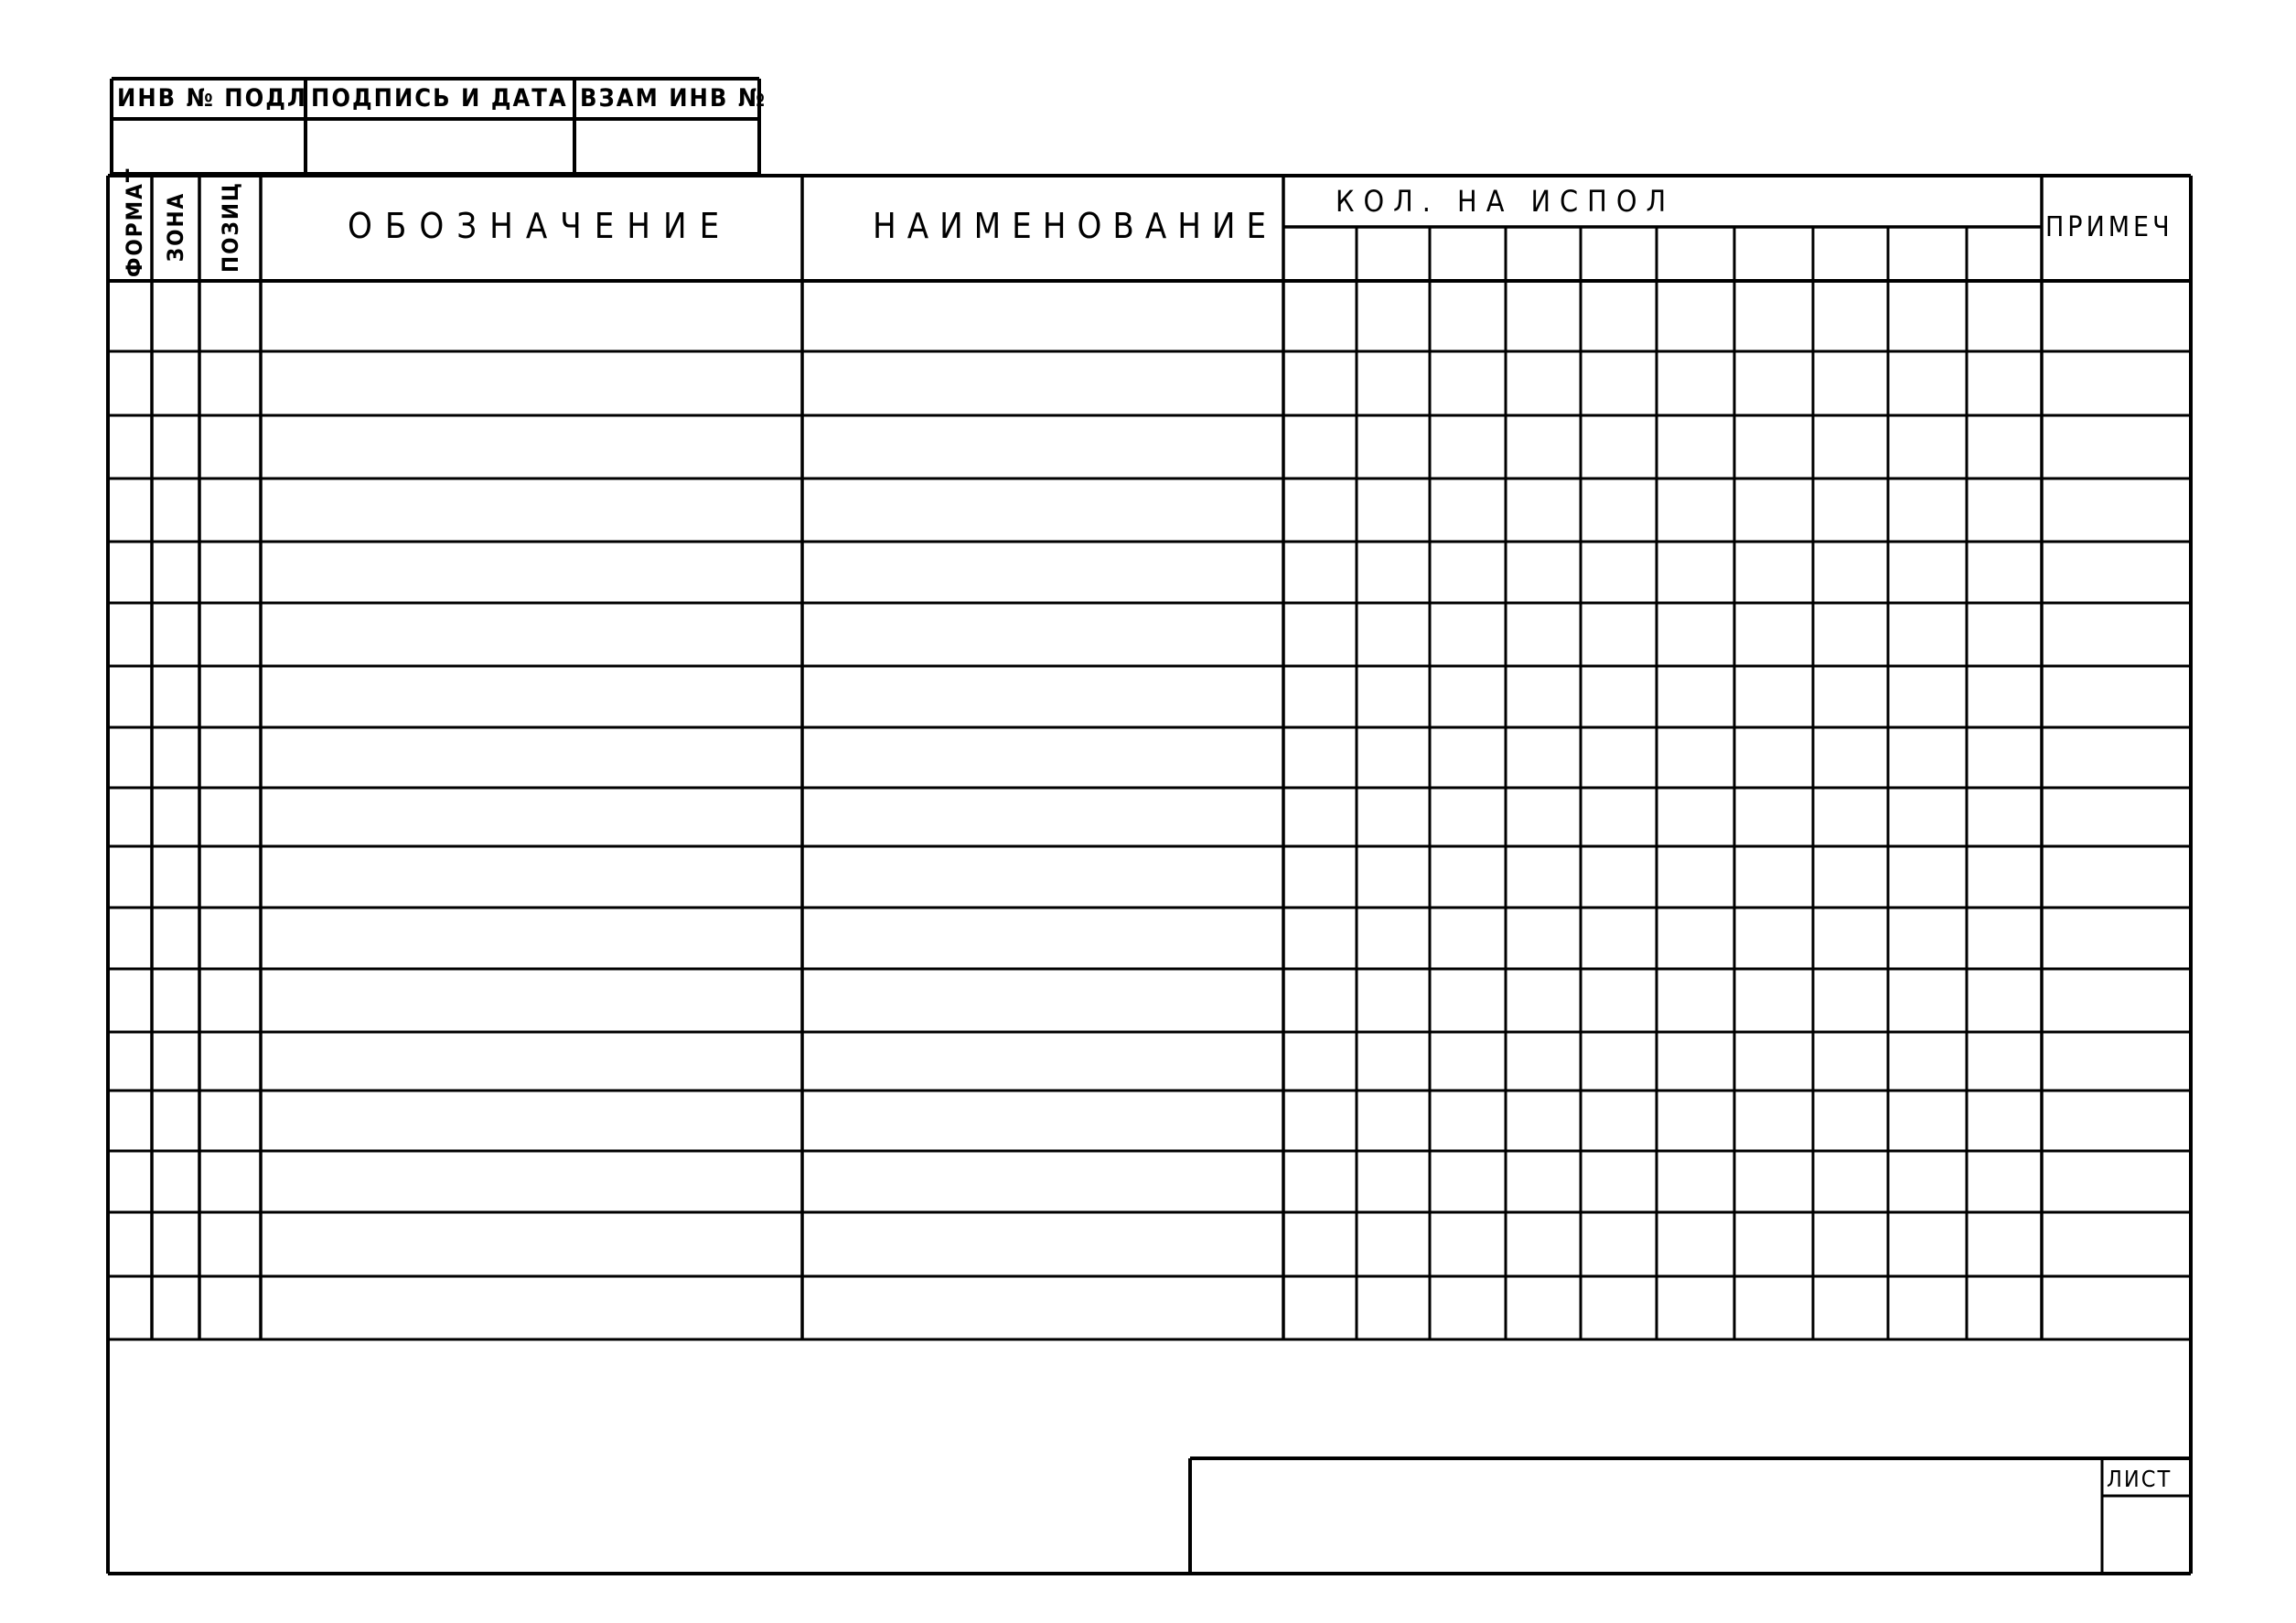 This screenshot has height=1623, width=2296. I want to click on column-header-format: ФОРМАТ, so click(134, 222).